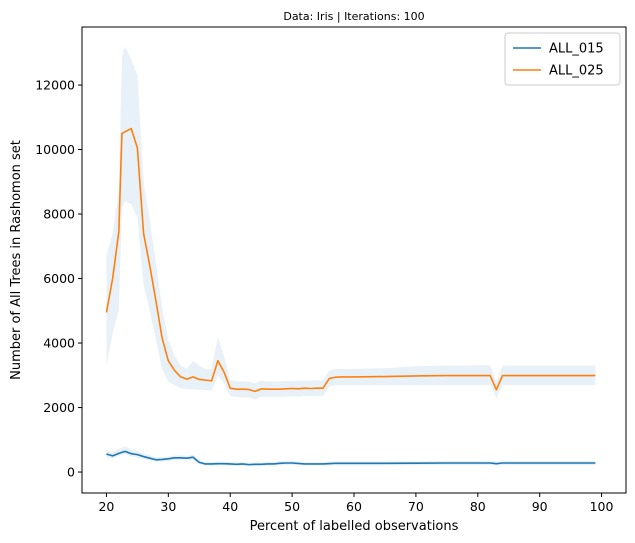 The width and height of the screenshot is (635, 543). What do you see at coordinates (576, 71) in the screenshot?
I see `legend-label: ALL_025` at bounding box center [576, 71].